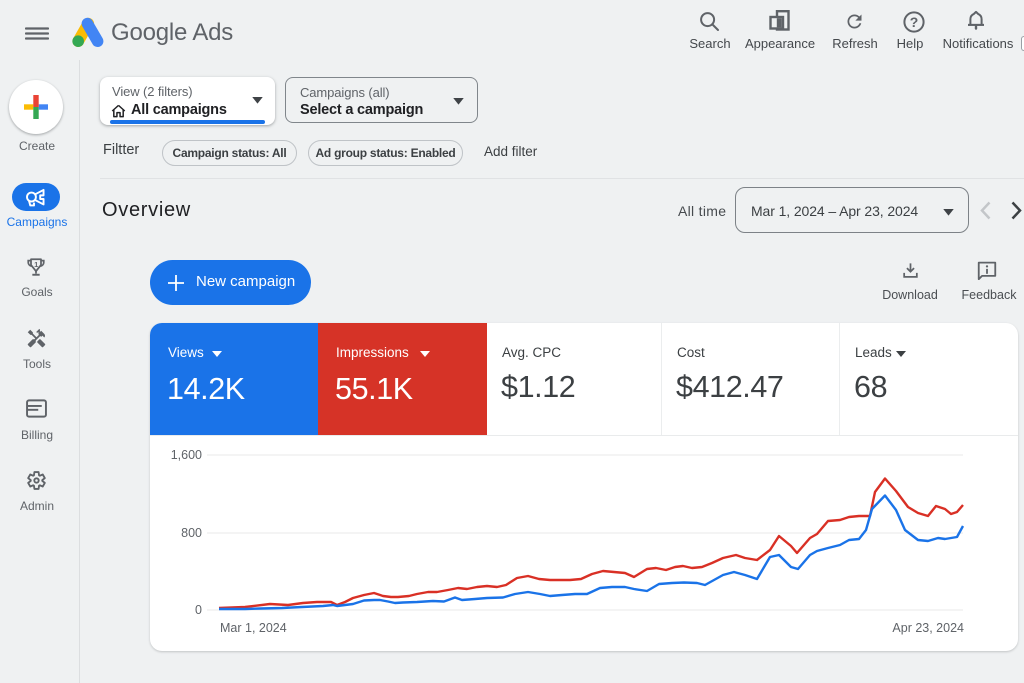 The height and width of the screenshot is (683, 1024). I want to click on svg-text: 0, so click(198, 610).